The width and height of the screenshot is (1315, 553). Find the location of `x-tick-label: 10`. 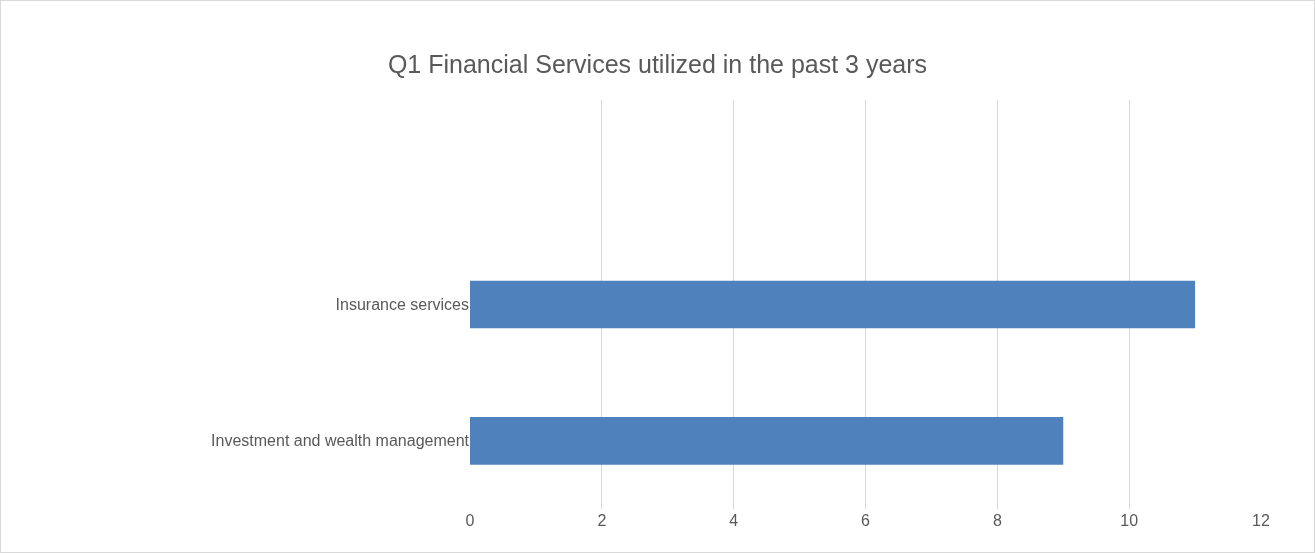

x-tick-label: 10 is located at coordinates (1129, 520).